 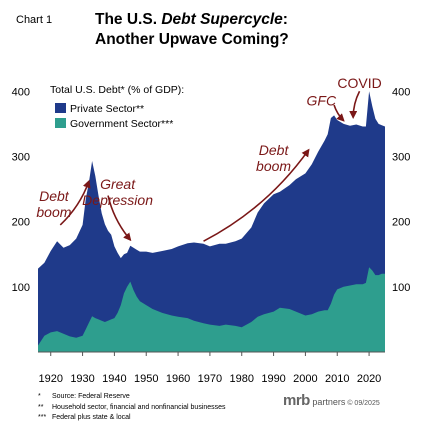 What do you see at coordinates (337, 379) in the screenshot?
I see `x-tick-label-2010: 2010` at bounding box center [337, 379].